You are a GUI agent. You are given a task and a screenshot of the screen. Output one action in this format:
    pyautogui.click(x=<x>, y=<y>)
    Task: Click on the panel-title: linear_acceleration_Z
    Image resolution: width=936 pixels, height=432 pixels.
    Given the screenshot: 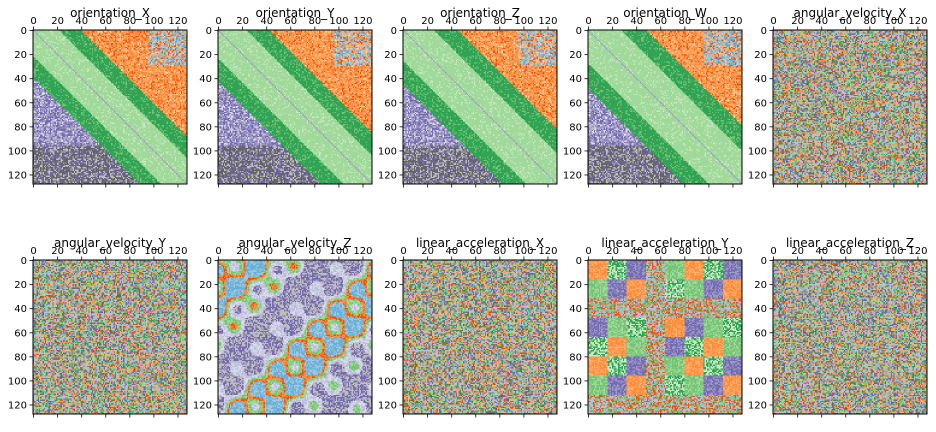 What is the action you would take?
    pyautogui.click(x=850, y=243)
    